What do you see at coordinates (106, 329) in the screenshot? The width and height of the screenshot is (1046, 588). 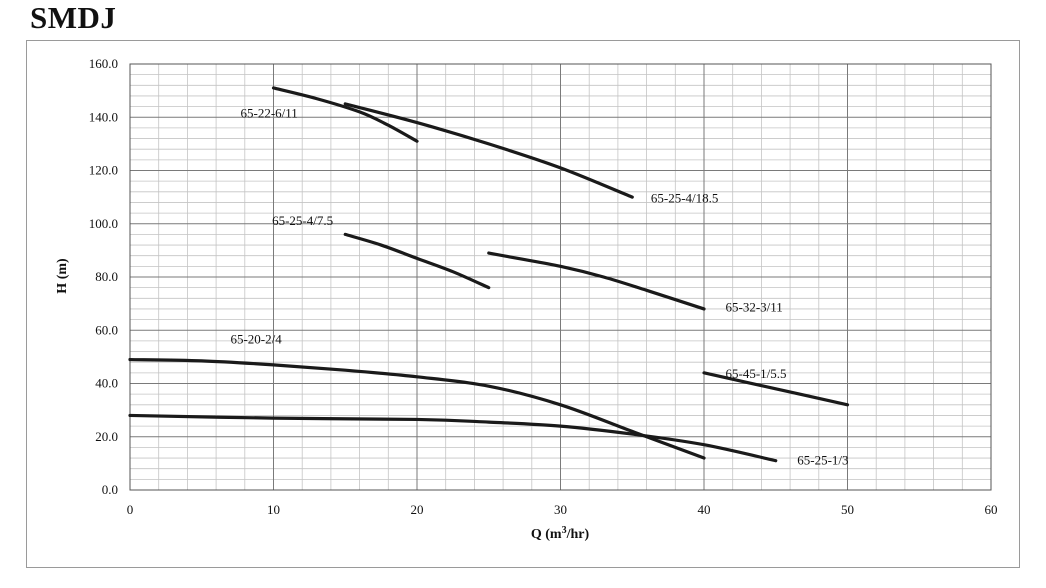 I see `y-tick-label: 60.0` at bounding box center [106, 329].